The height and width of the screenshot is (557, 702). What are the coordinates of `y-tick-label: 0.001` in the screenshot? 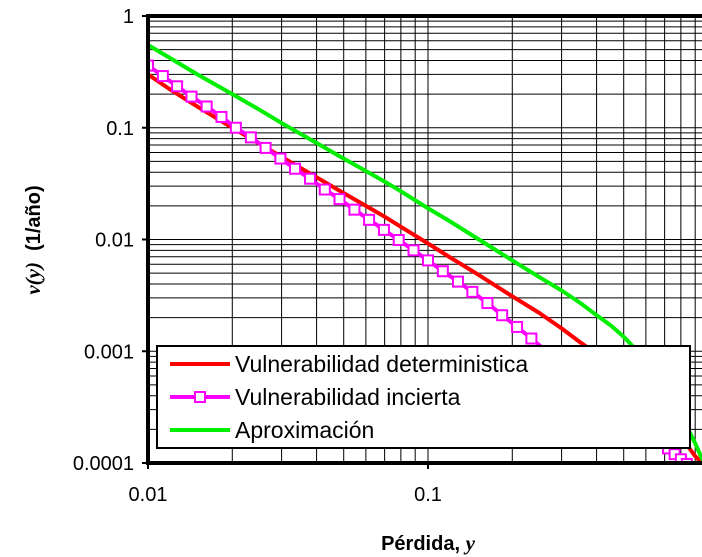 It's located at (109, 352).